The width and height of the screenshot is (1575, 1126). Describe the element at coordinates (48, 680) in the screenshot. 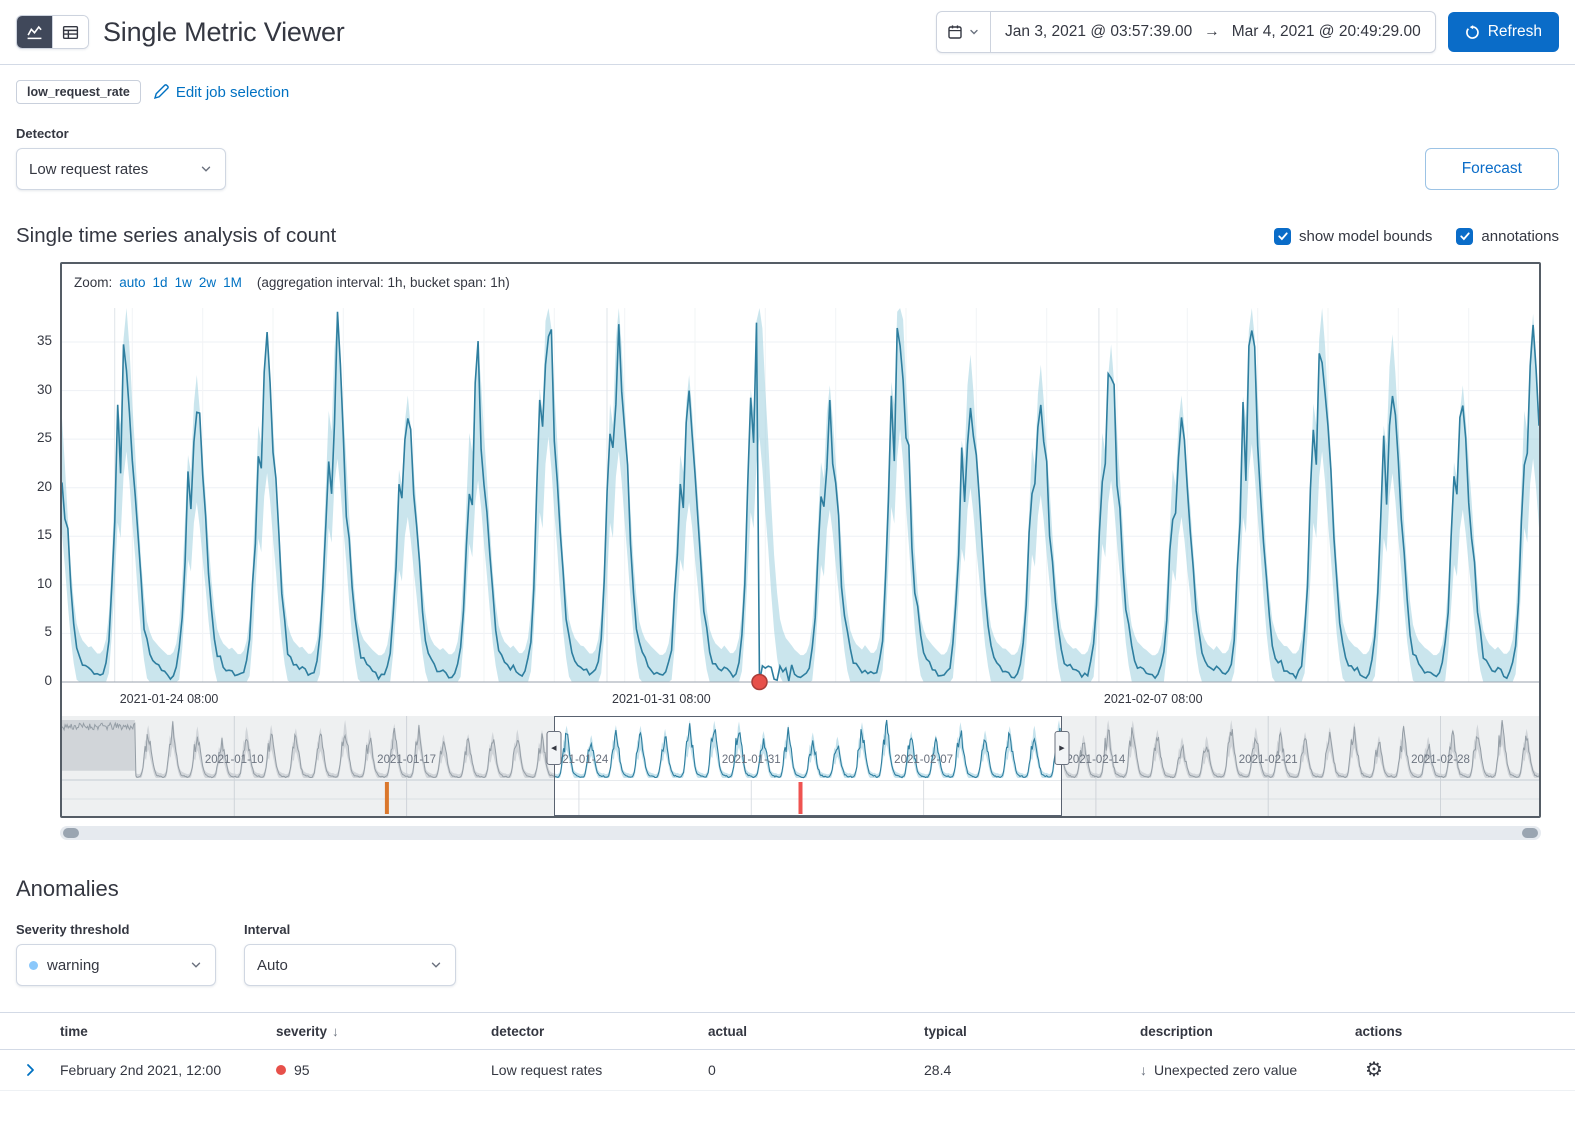

I see `y-axis-tick-label: 0` at that location.